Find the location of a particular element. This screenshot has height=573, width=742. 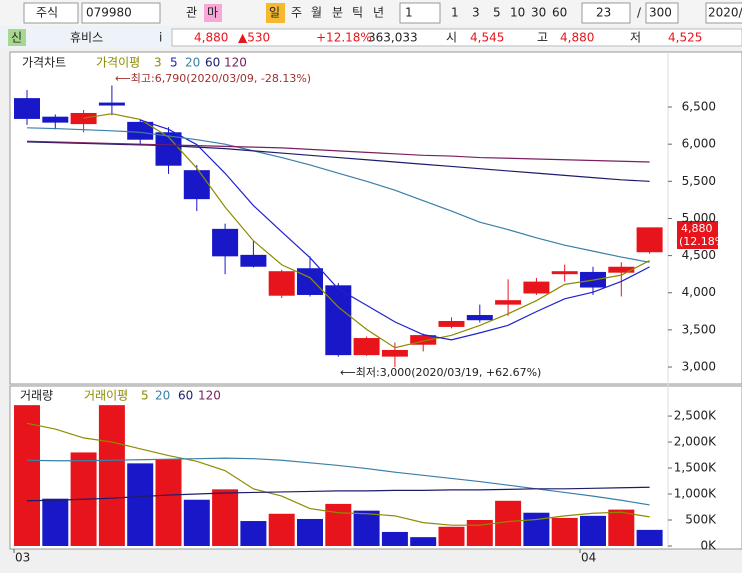

y-tick-label: 4,000 is located at coordinates (699, 292).